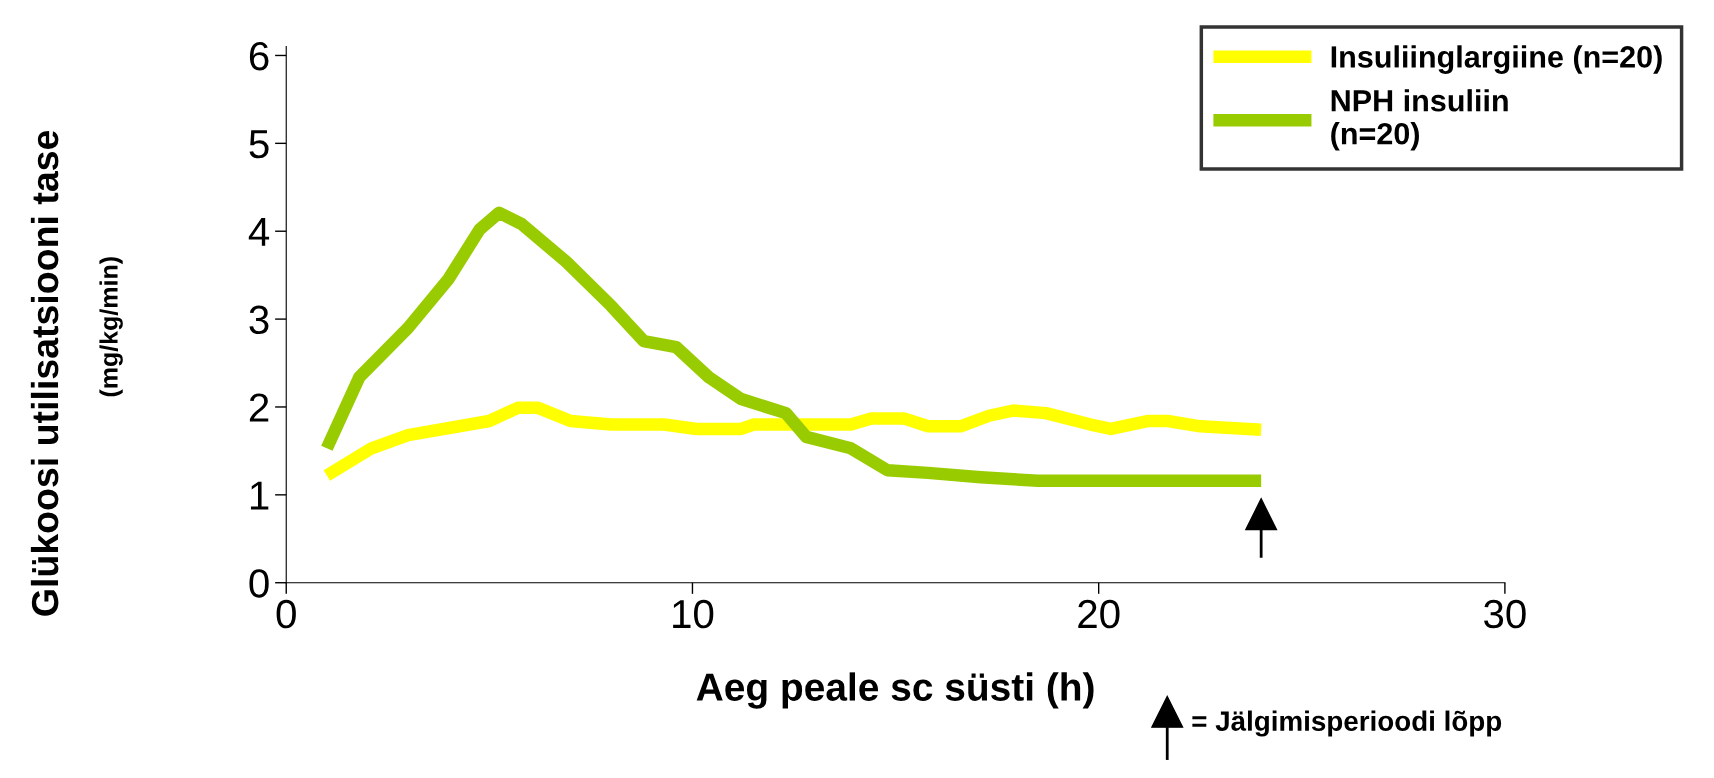 The image size is (1714, 778). What do you see at coordinates (259, 144) in the screenshot?
I see `y-tick-label: 5` at bounding box center [259, 144].